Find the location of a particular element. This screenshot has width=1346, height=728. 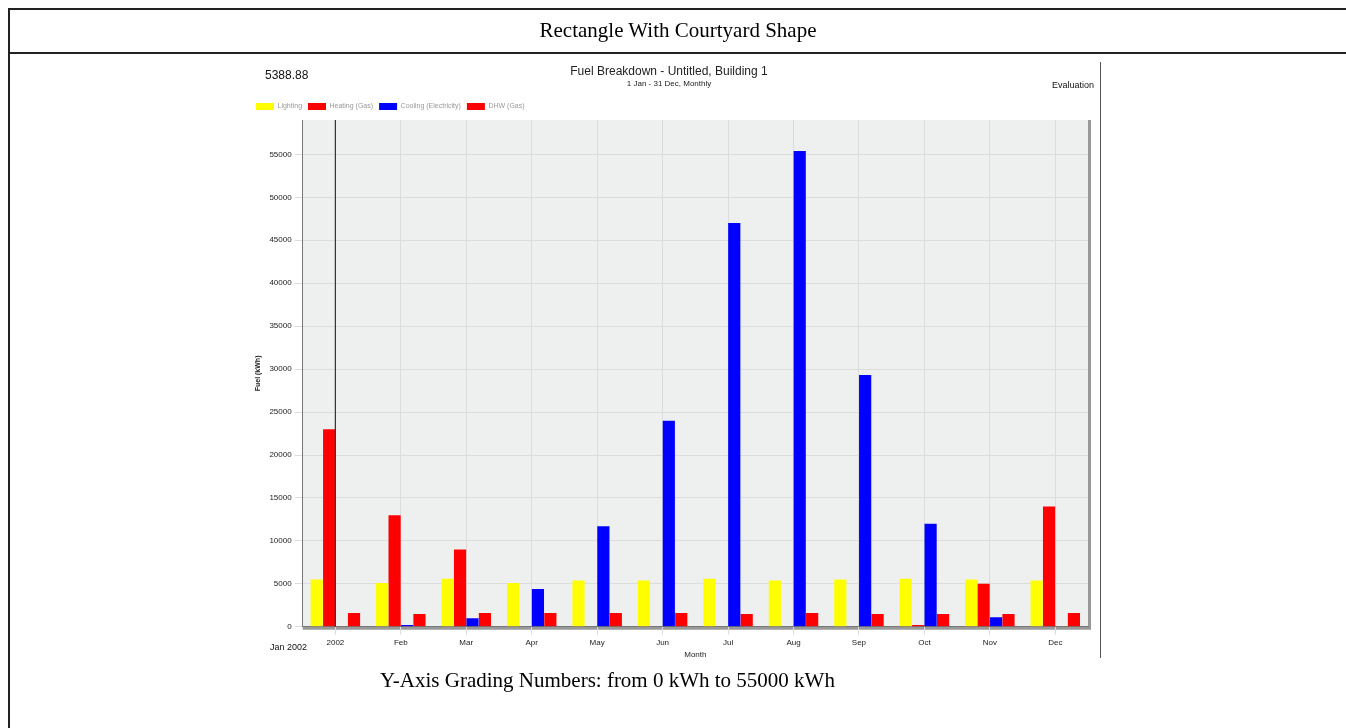

text: Y-Axis Grading Numbers: from 0 kWh to 55000 kWh is located at coordinates (607, 680).